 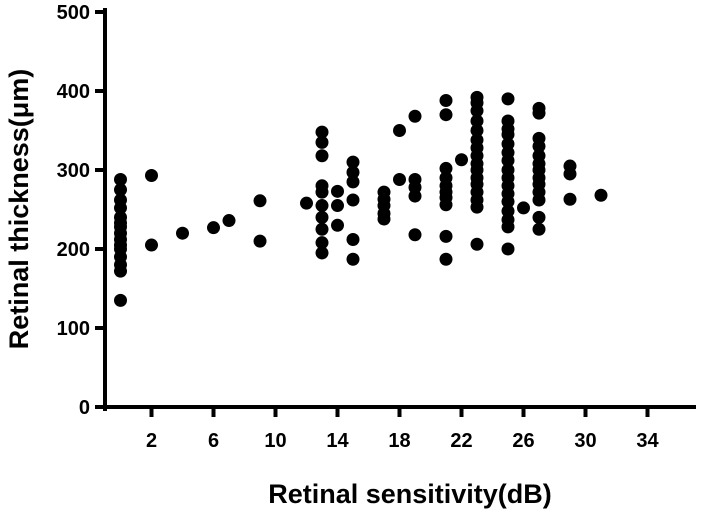 I want to click on x-tick-label: 2, so click(x=151, y=441).